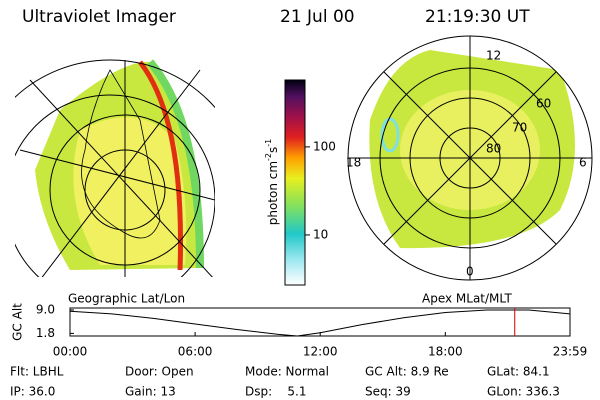  What do you see at coordinates (519, 128) in the screenshot?
I see `mlat-label: 70` at bounding box center [519, 128].